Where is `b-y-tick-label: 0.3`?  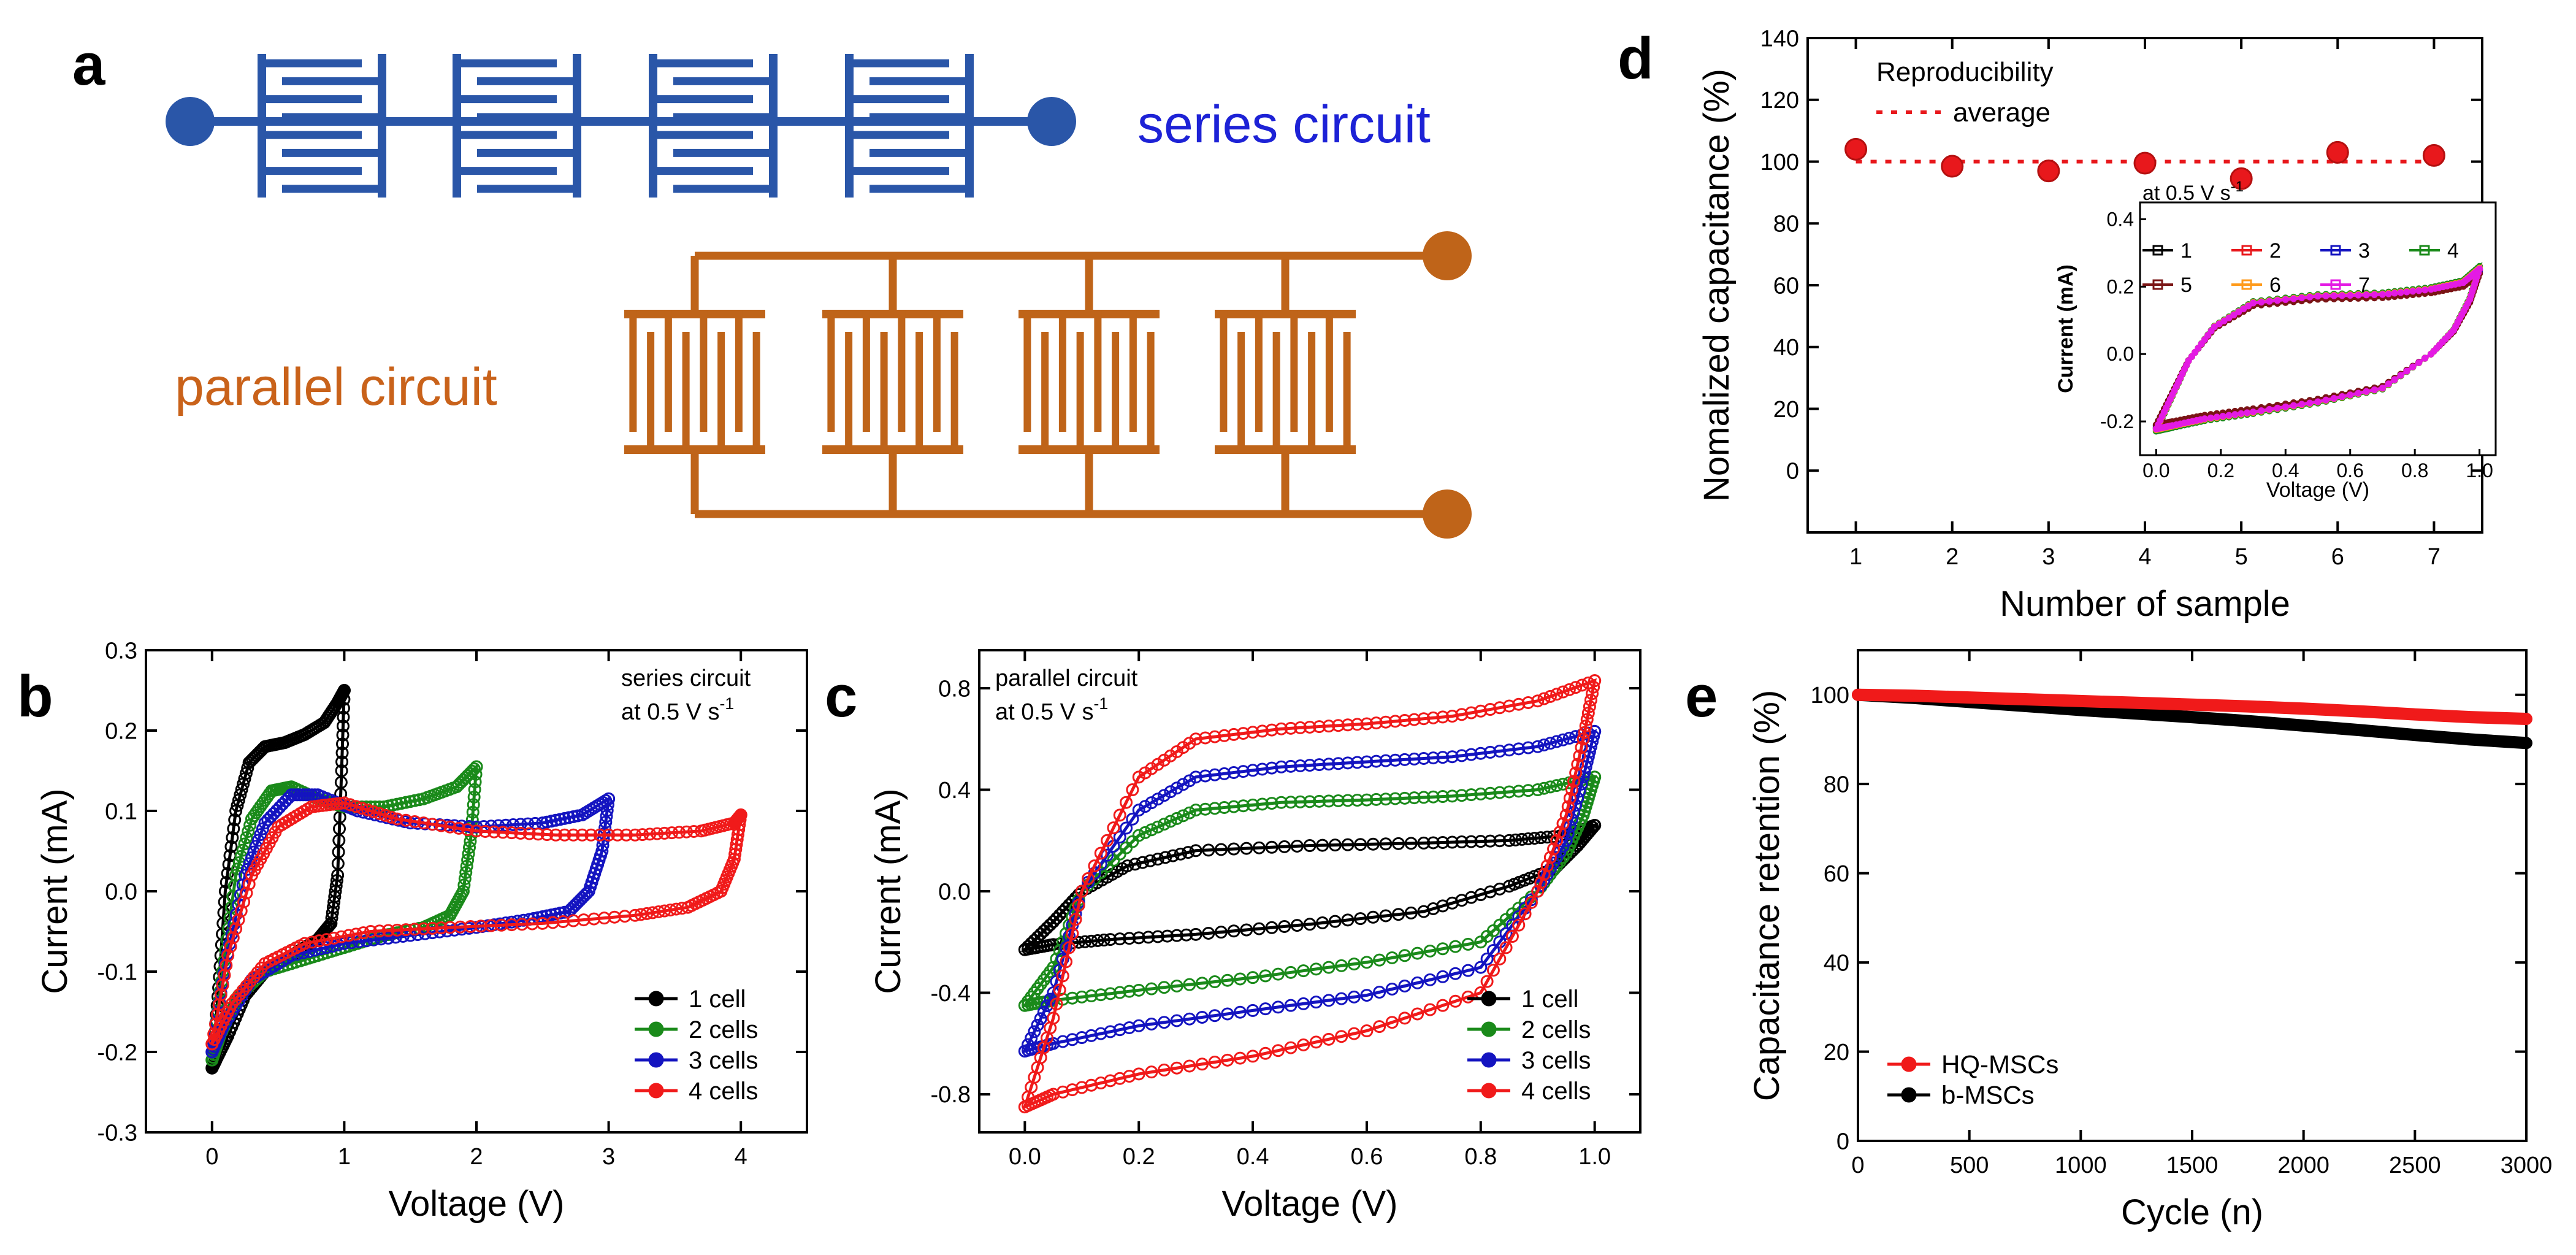 b-y-tick-label: 0.3 is located at coordinates (121, 651).